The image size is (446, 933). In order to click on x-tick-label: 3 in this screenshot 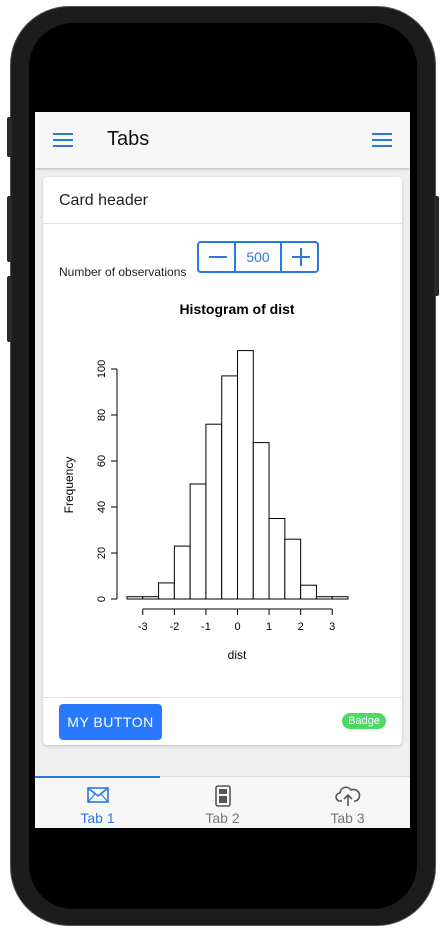, I will do `click(332, 627)`.